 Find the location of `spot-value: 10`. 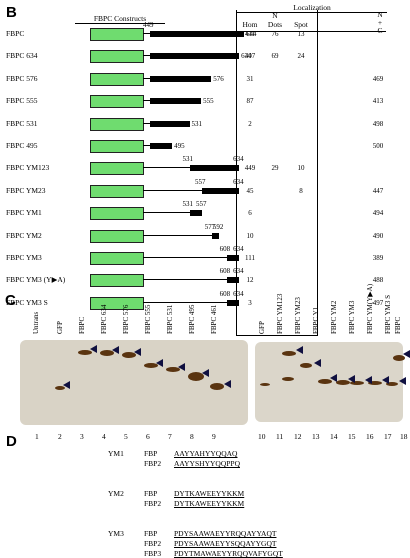

spot-value: 10 is located at coordinates (301, 168).